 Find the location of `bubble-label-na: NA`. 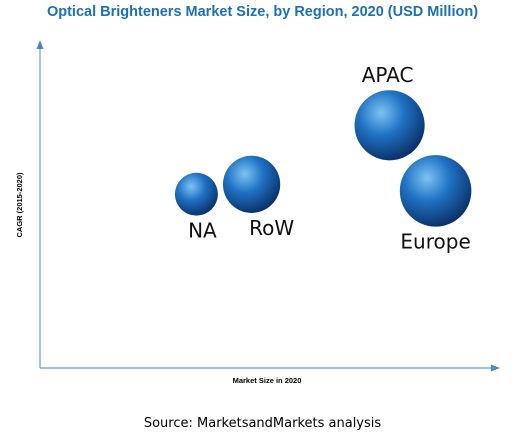

bubble-label-na: NA is located at coordinates (202, 231).